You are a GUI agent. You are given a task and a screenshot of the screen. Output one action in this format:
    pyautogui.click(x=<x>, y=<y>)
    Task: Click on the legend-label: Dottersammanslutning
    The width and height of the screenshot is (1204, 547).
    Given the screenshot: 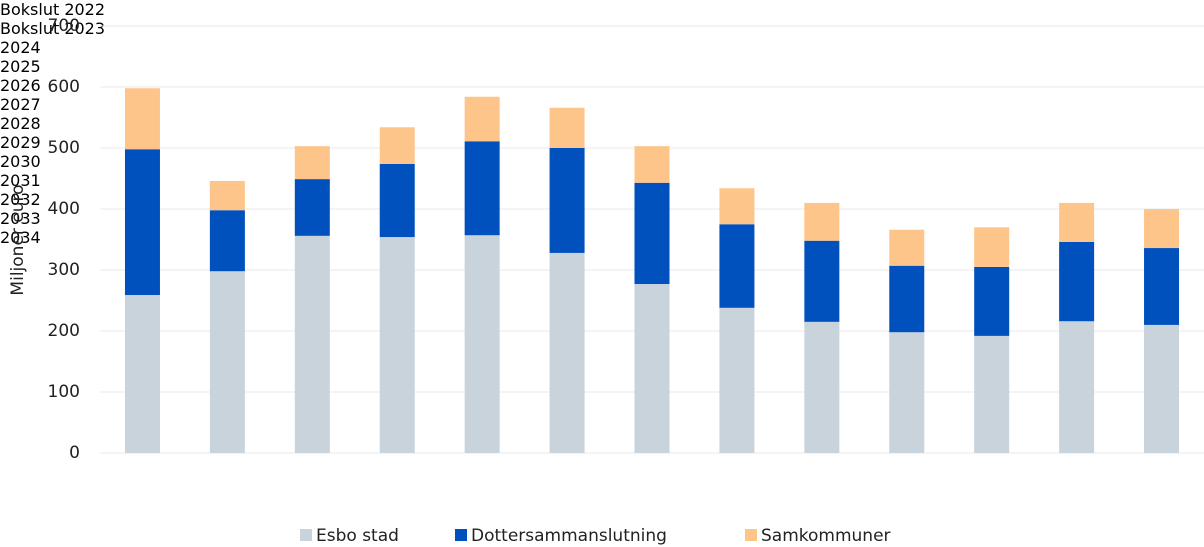 What is the action you would take?
    pyautogui.click(x=569, y=536)
    